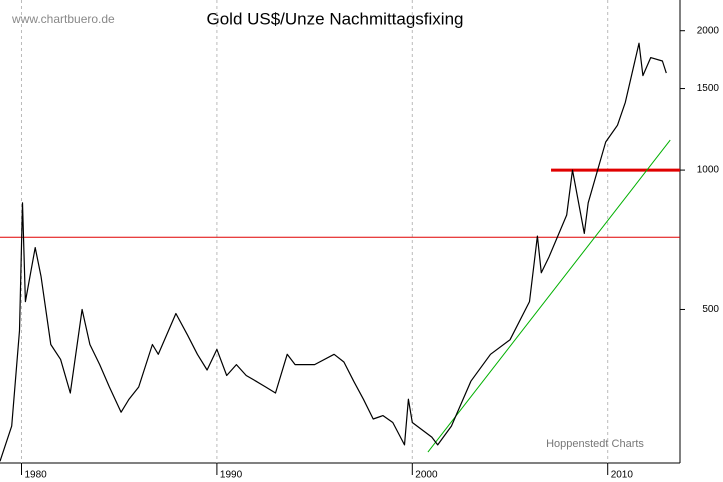  What do you see at coordinates (35, 475) in the screenshot?
I see `x-tick-label: 1980` at bounding box center [35, 475].